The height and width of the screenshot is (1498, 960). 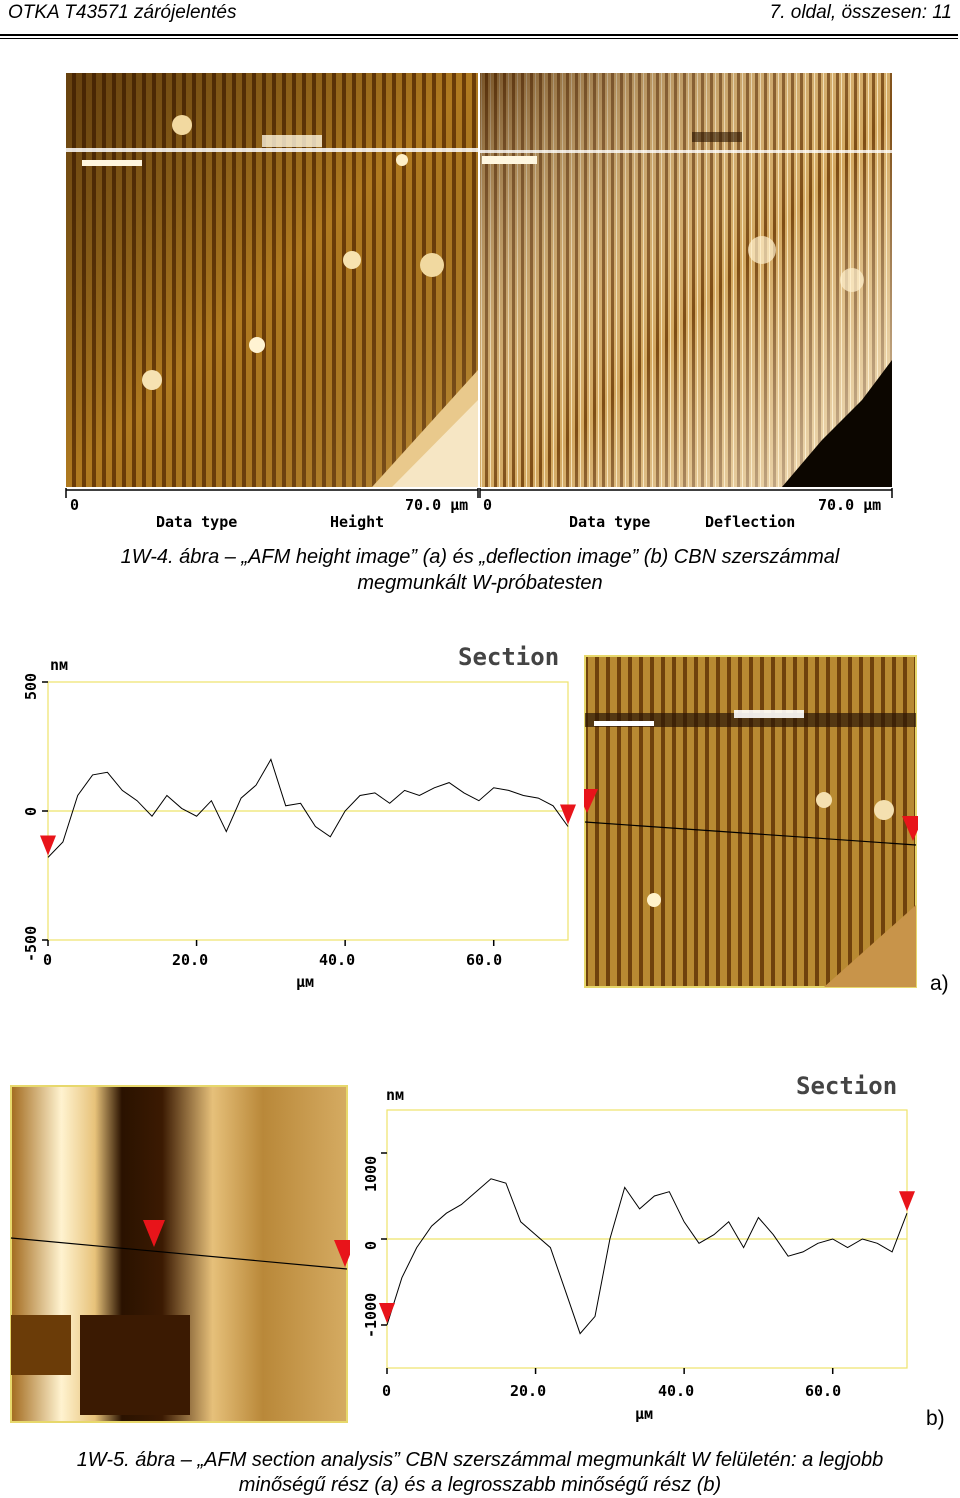 What do you see at coordinates (197, 522) in the screenshot?
I see `height-data-type-label: Data type` at bounding box center [197, 522].